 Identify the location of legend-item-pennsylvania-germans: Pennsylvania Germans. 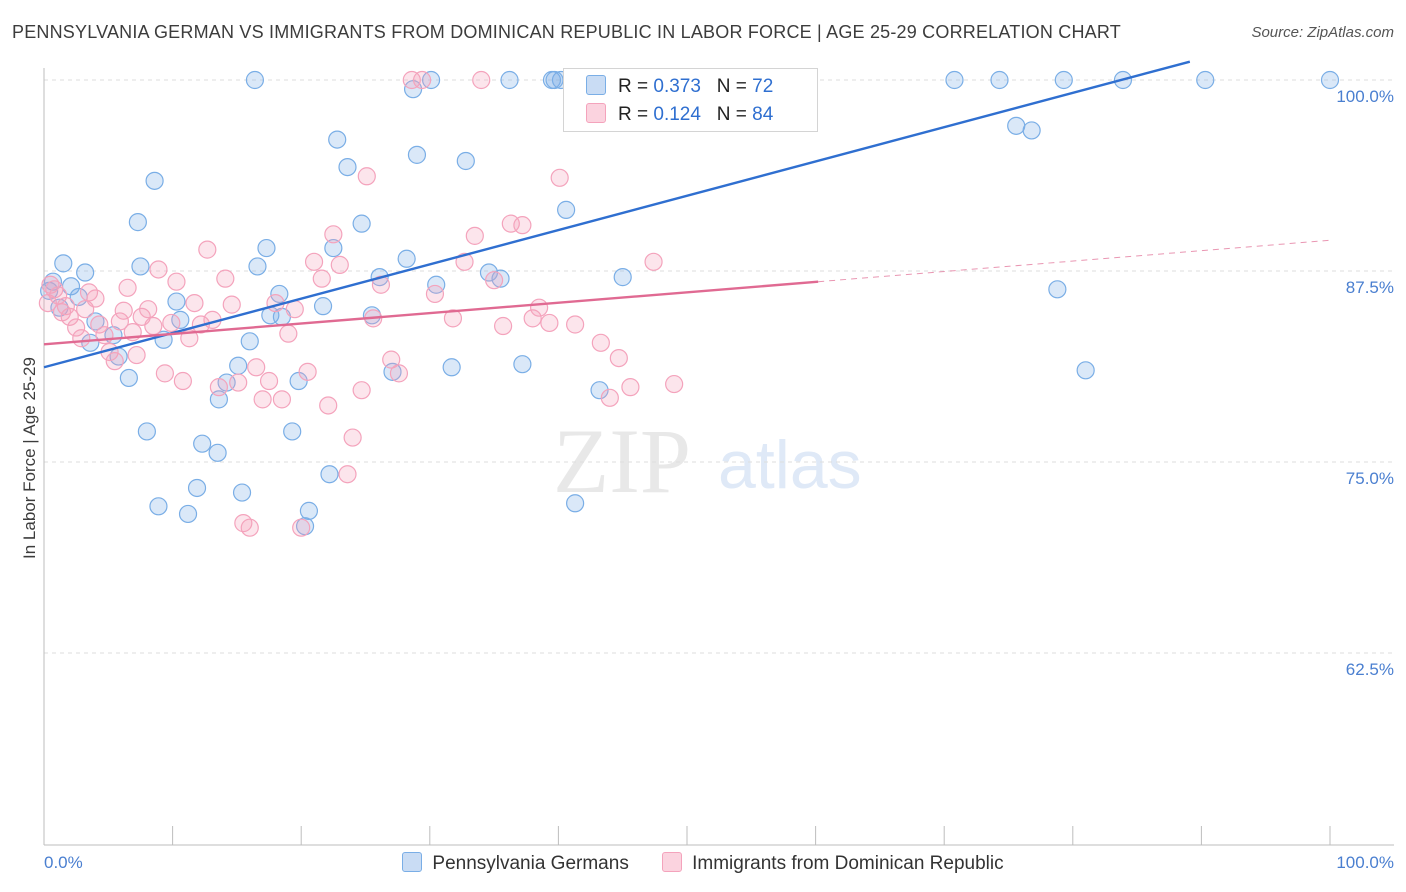
(515, 863).